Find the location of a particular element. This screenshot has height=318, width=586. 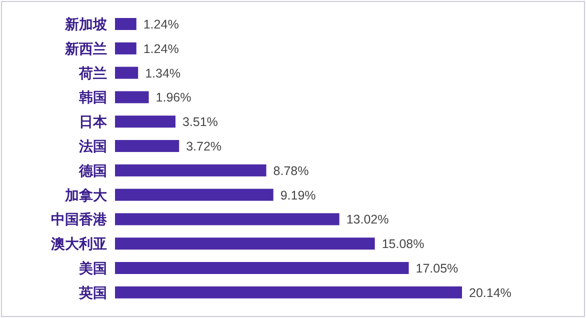

y-tick-label: 荷兰 is located at coordinates (92, 73).